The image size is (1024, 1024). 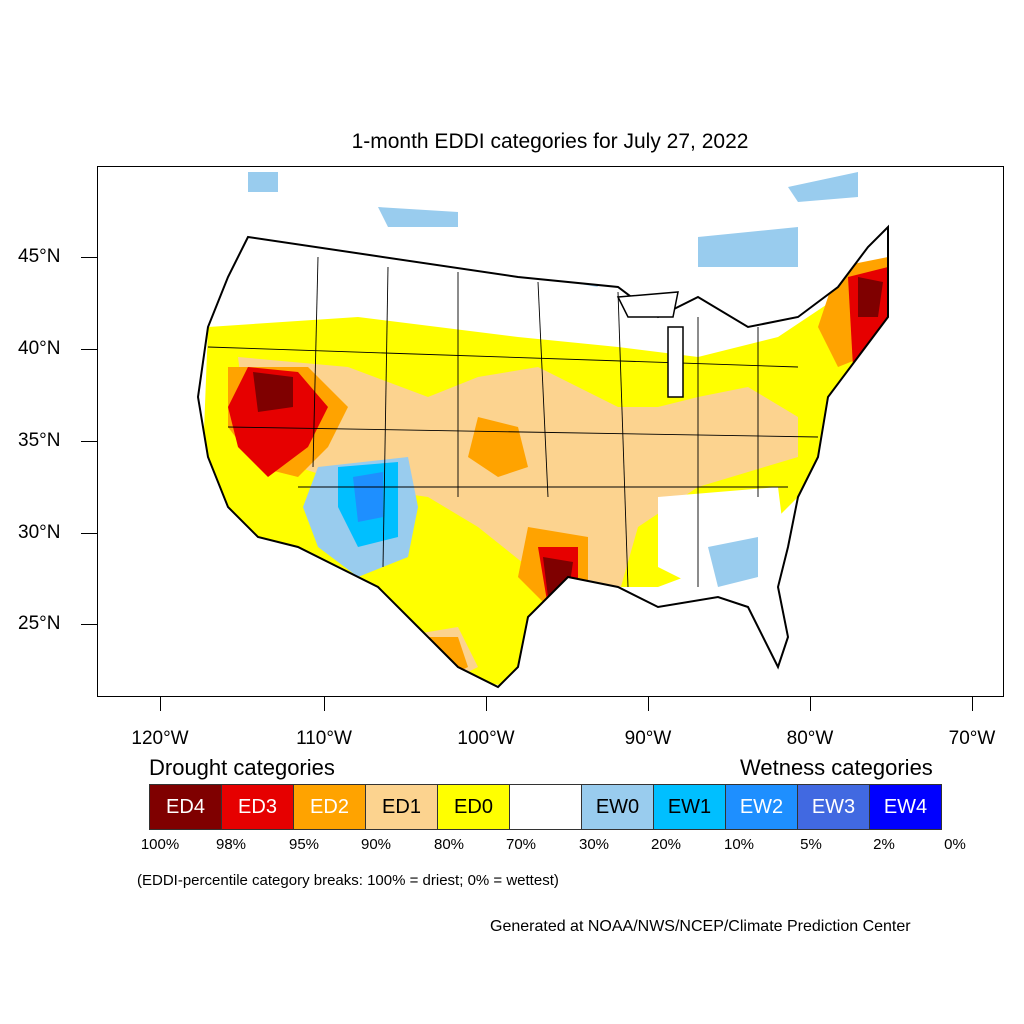 I want to click on great-lakes, so click(x=647, y=304).